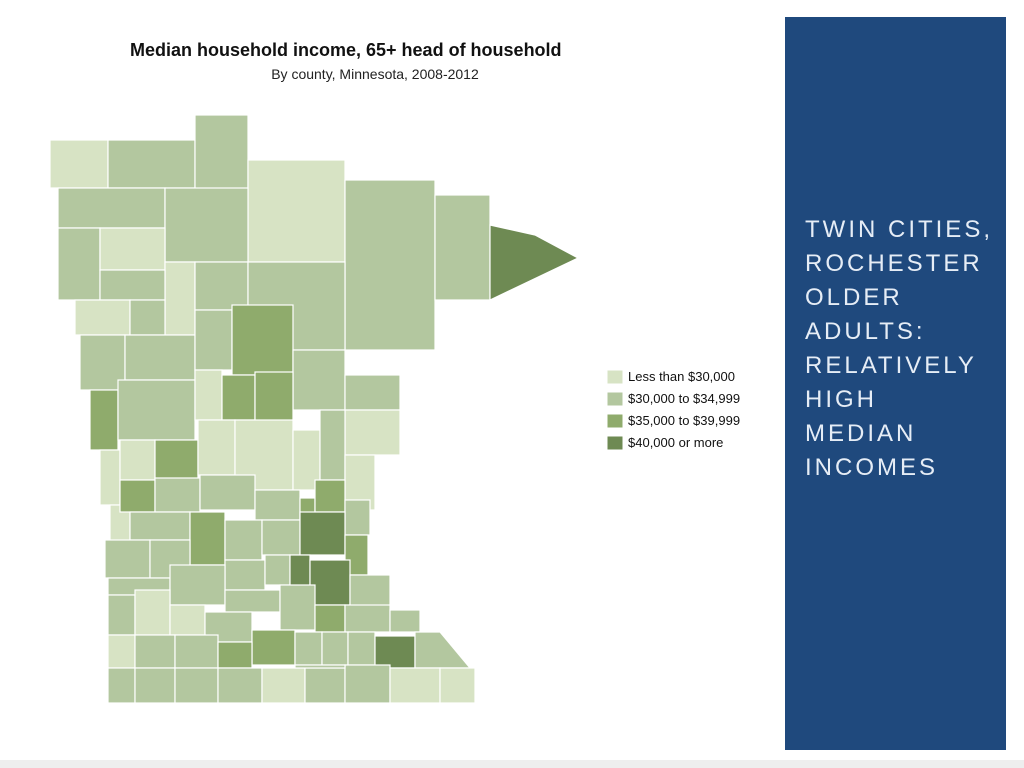  Describe the element at coordinates (899, 229) in the screenshot. I see `heading-line: TWIN CITIES,` at that location.